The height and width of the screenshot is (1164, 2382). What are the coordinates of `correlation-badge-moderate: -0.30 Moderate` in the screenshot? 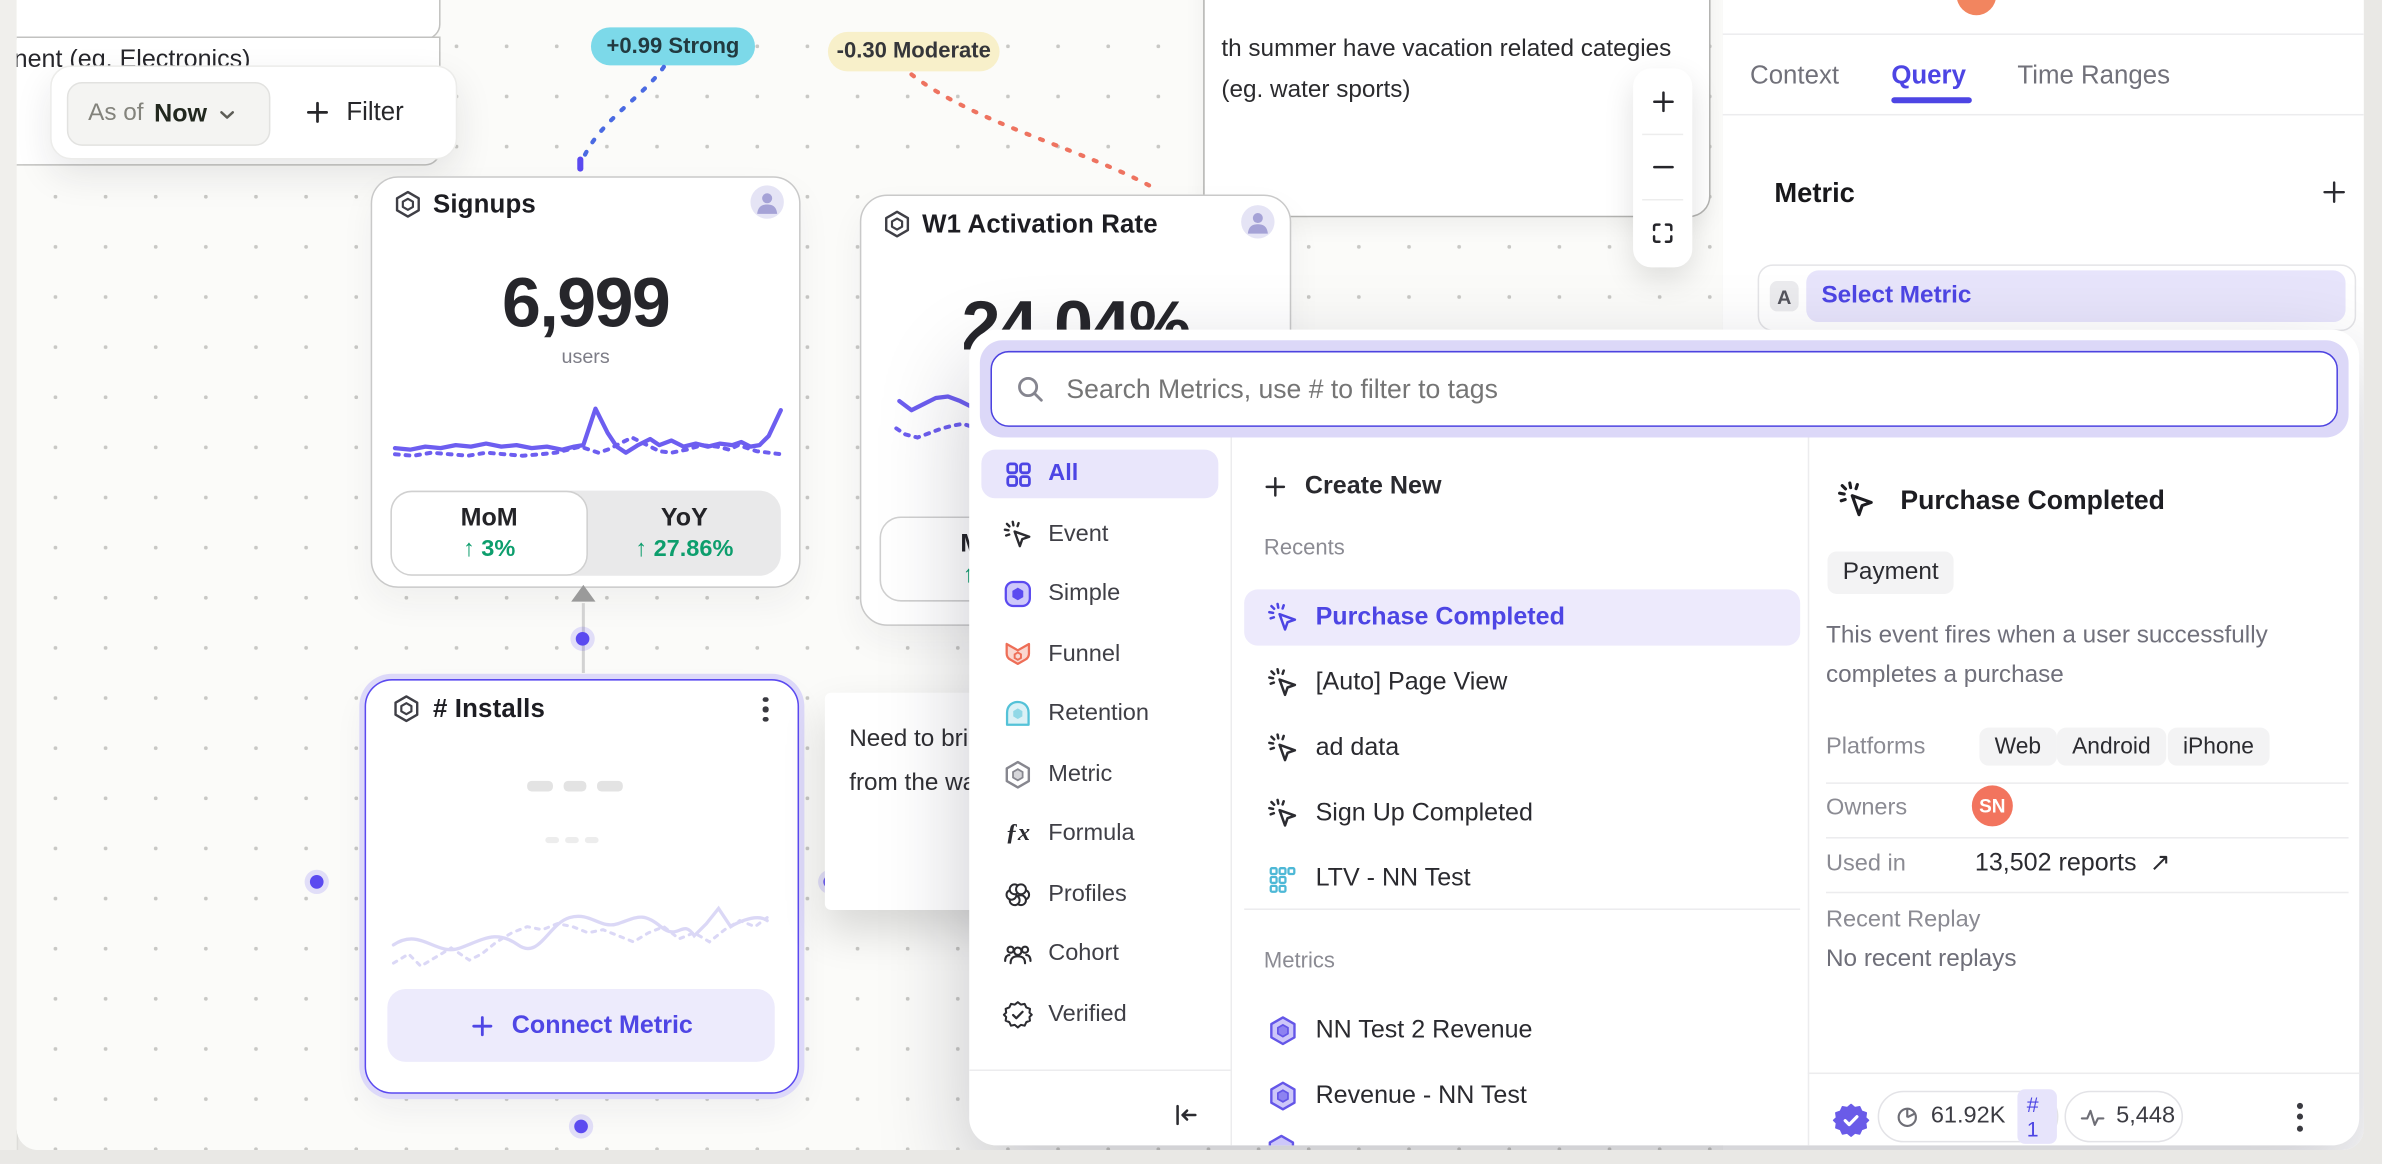 It's located at (913, 51).